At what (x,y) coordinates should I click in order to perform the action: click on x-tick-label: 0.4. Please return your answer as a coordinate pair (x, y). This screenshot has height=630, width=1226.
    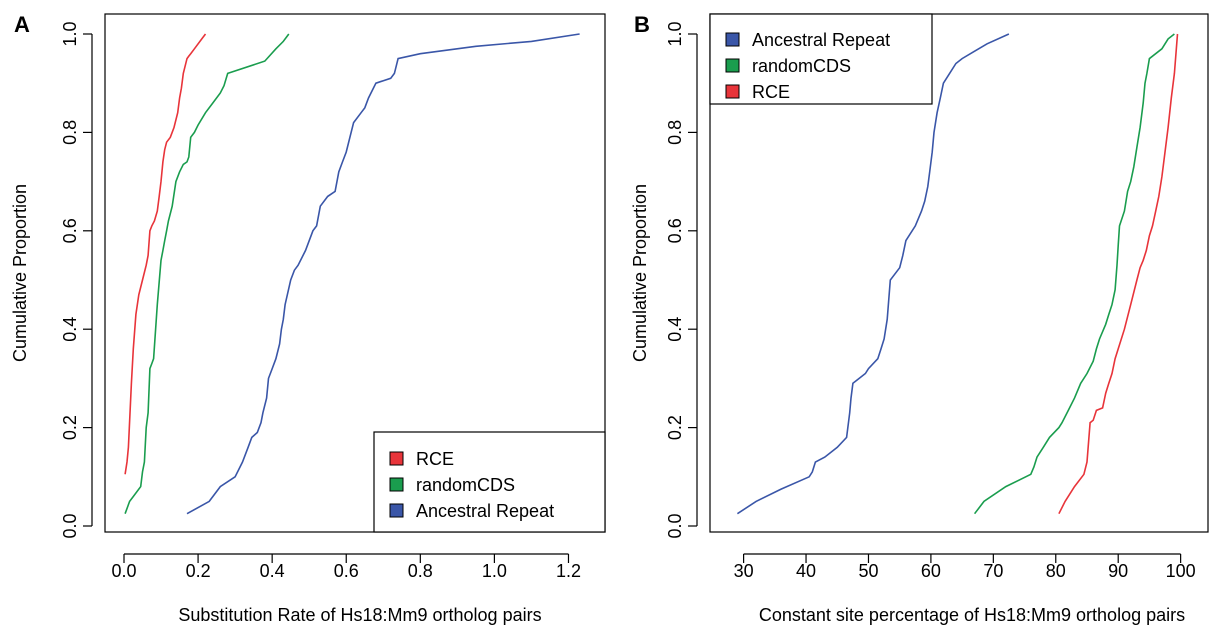
    Looking at the image, I should click on (272, 571).